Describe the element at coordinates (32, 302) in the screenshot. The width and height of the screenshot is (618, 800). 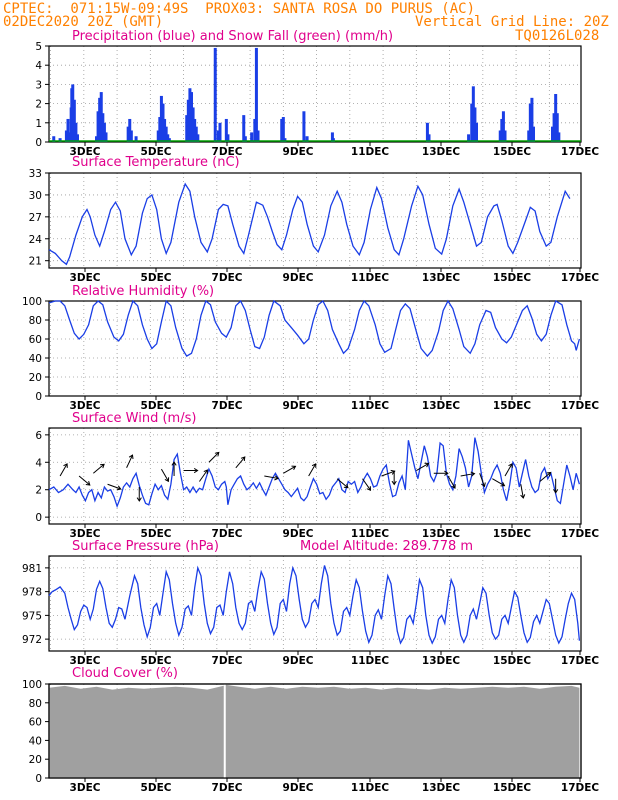
I see `y-tick-label: 100` at that location.